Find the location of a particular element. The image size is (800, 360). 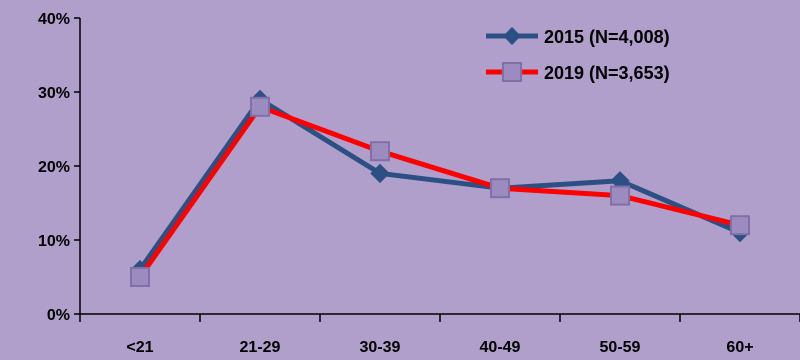

legend-item: 2019 (N=3,653) is located at coordinates (578, 72).